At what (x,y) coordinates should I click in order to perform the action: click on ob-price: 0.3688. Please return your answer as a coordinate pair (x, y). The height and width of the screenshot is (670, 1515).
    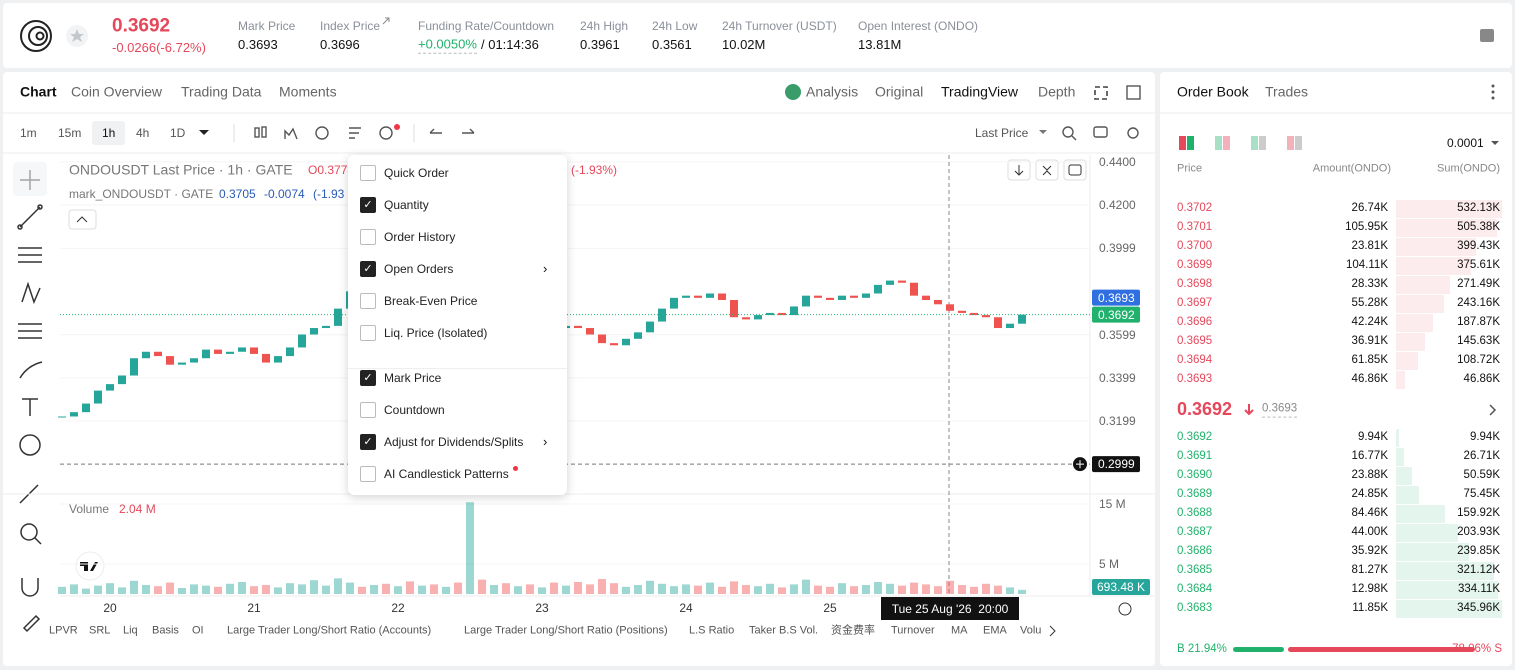
    Looking at the image, I should click on (1195, 513).